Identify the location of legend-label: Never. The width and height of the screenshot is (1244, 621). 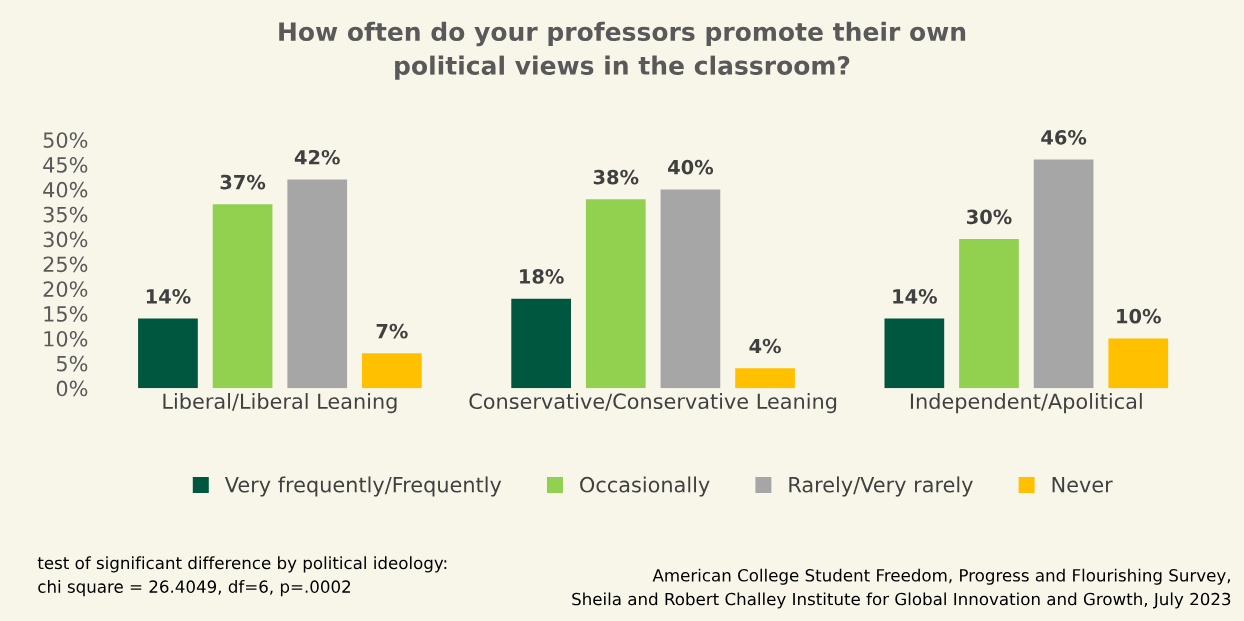
(1082, 485).